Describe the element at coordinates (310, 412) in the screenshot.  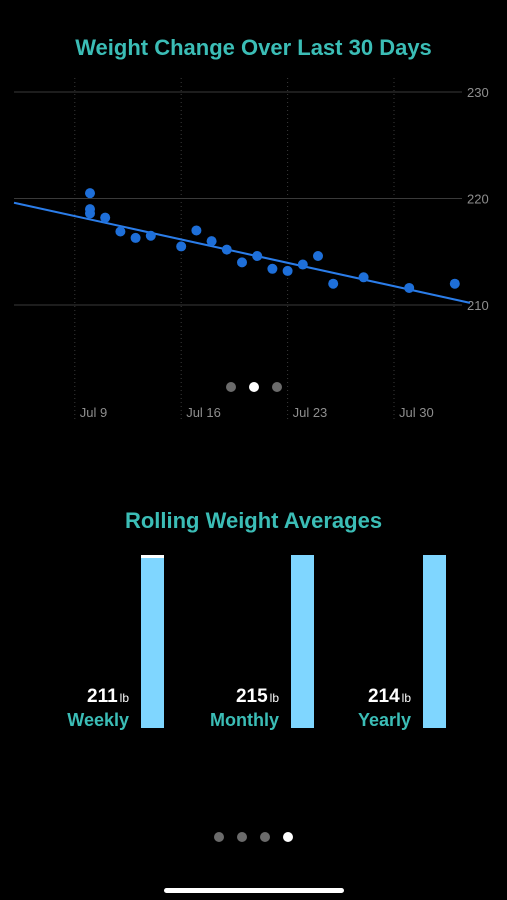
I see `x-tick-label: Jul 23` at that location.